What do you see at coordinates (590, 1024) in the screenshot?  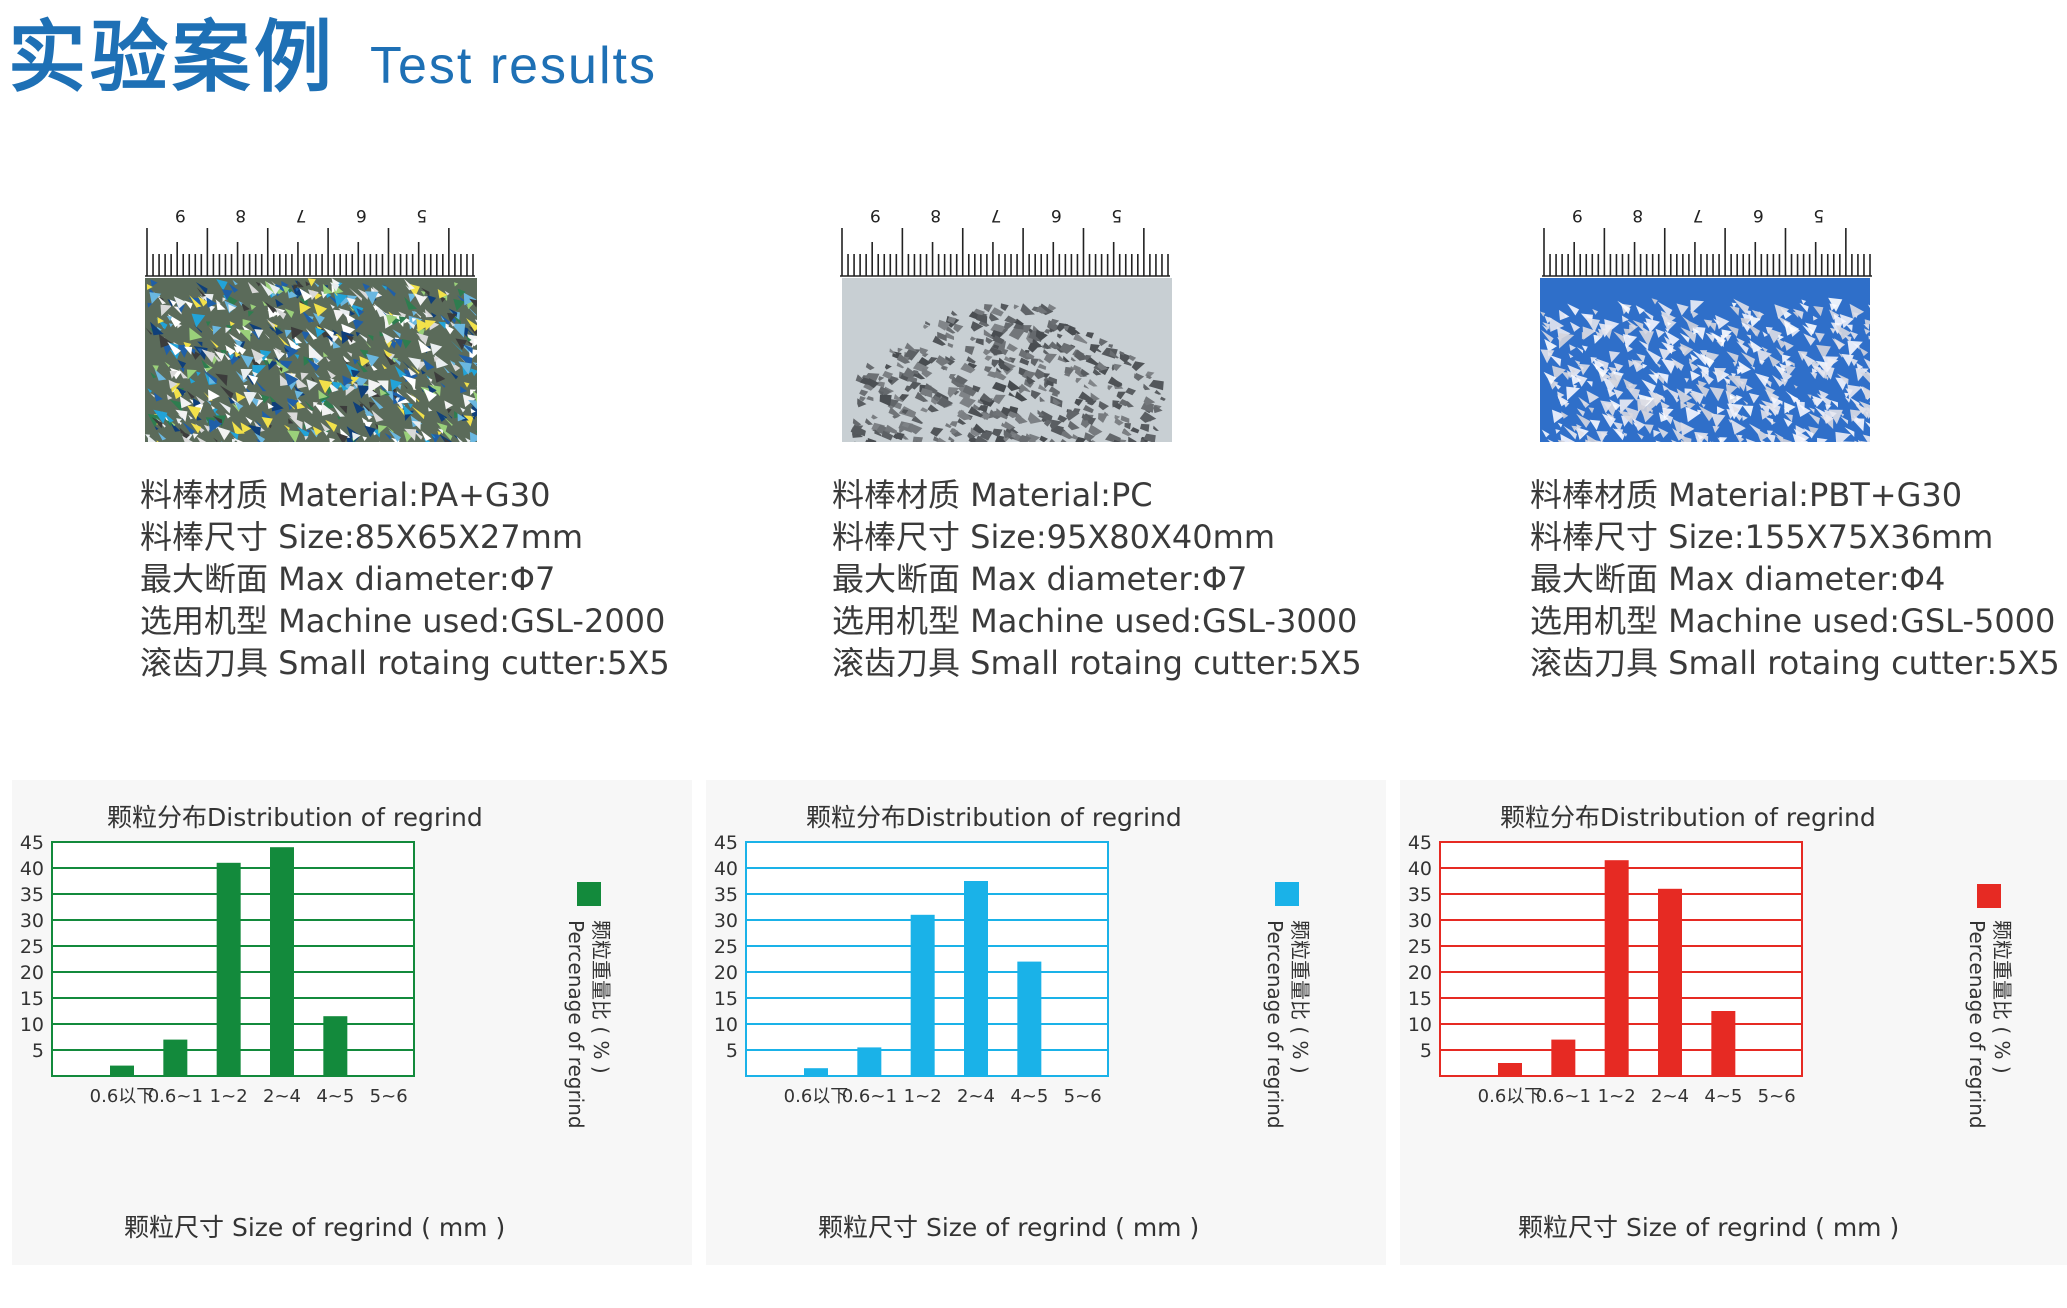 I see `y-axis-label: 颗粒重量比 ( % ) Percenage of regrind` at bounding box center [590, 1024].